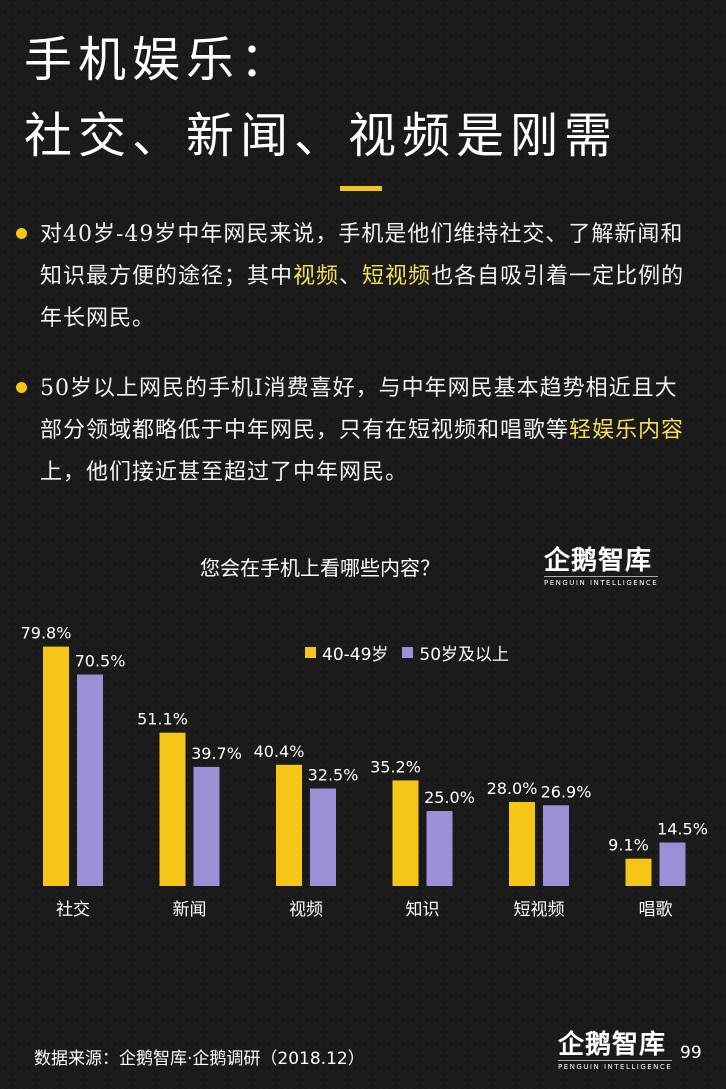 This screenshot has width=726, height=1089. Describe the element at coordinates (628, 845) in the screenshot. I see `data-label: 9.1%` at that location.